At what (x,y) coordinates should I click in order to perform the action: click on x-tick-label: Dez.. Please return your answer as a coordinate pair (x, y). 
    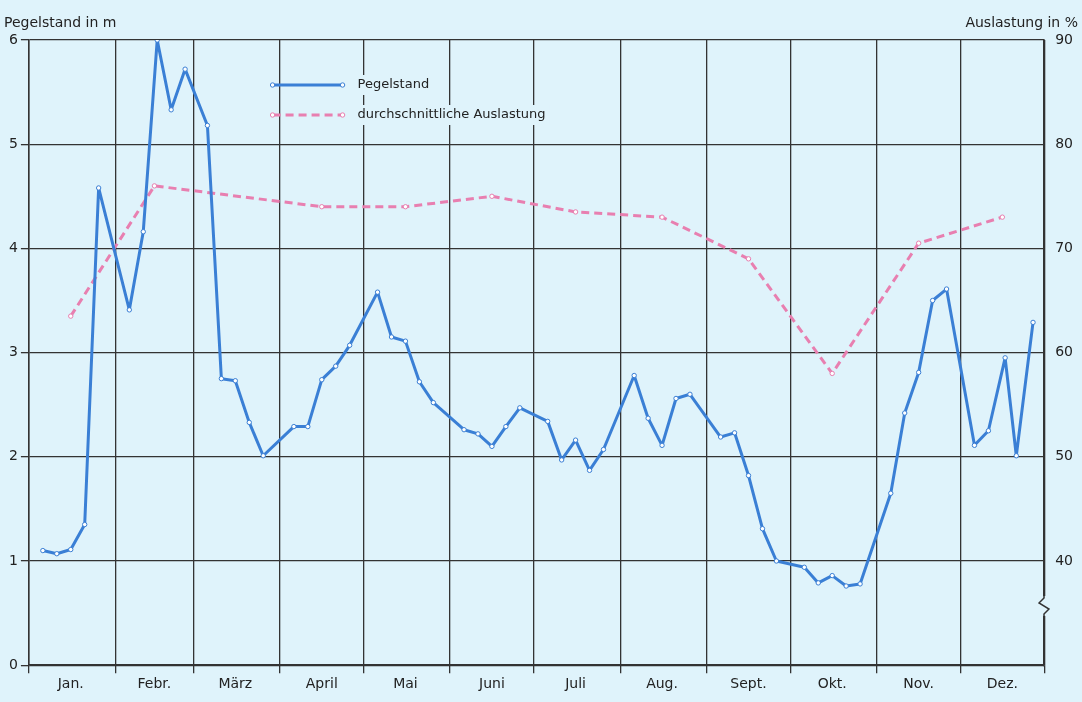
    Looking at the image, I should click on (1002, 683).